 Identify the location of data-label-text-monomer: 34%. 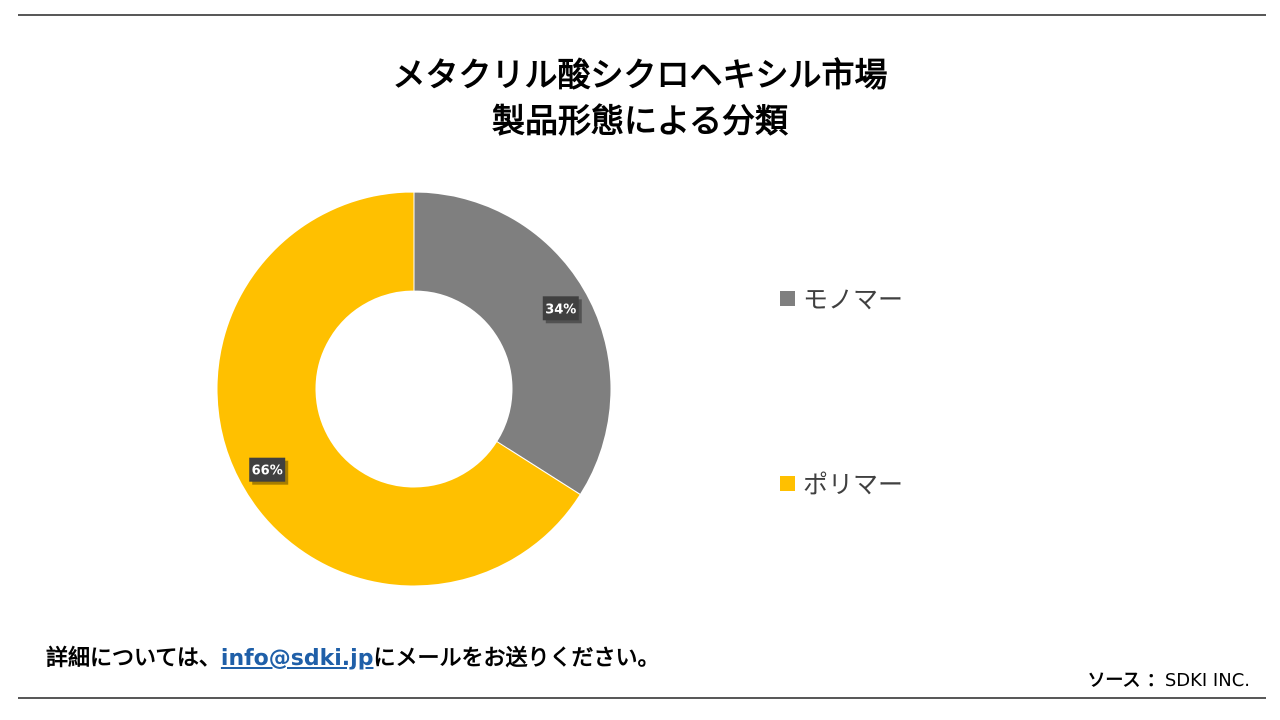
(560, 309).